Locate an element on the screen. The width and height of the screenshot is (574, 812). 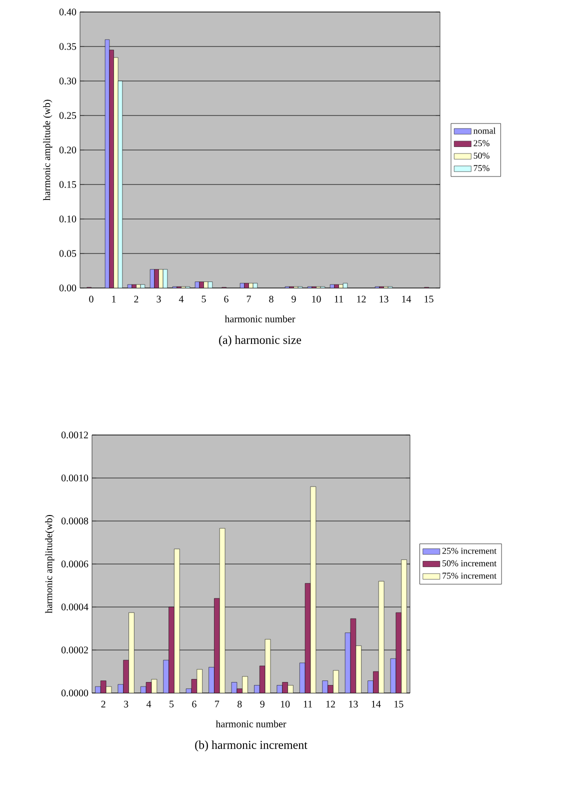
y-tick-label: 0.0012 is located at coordinates (74, 435).